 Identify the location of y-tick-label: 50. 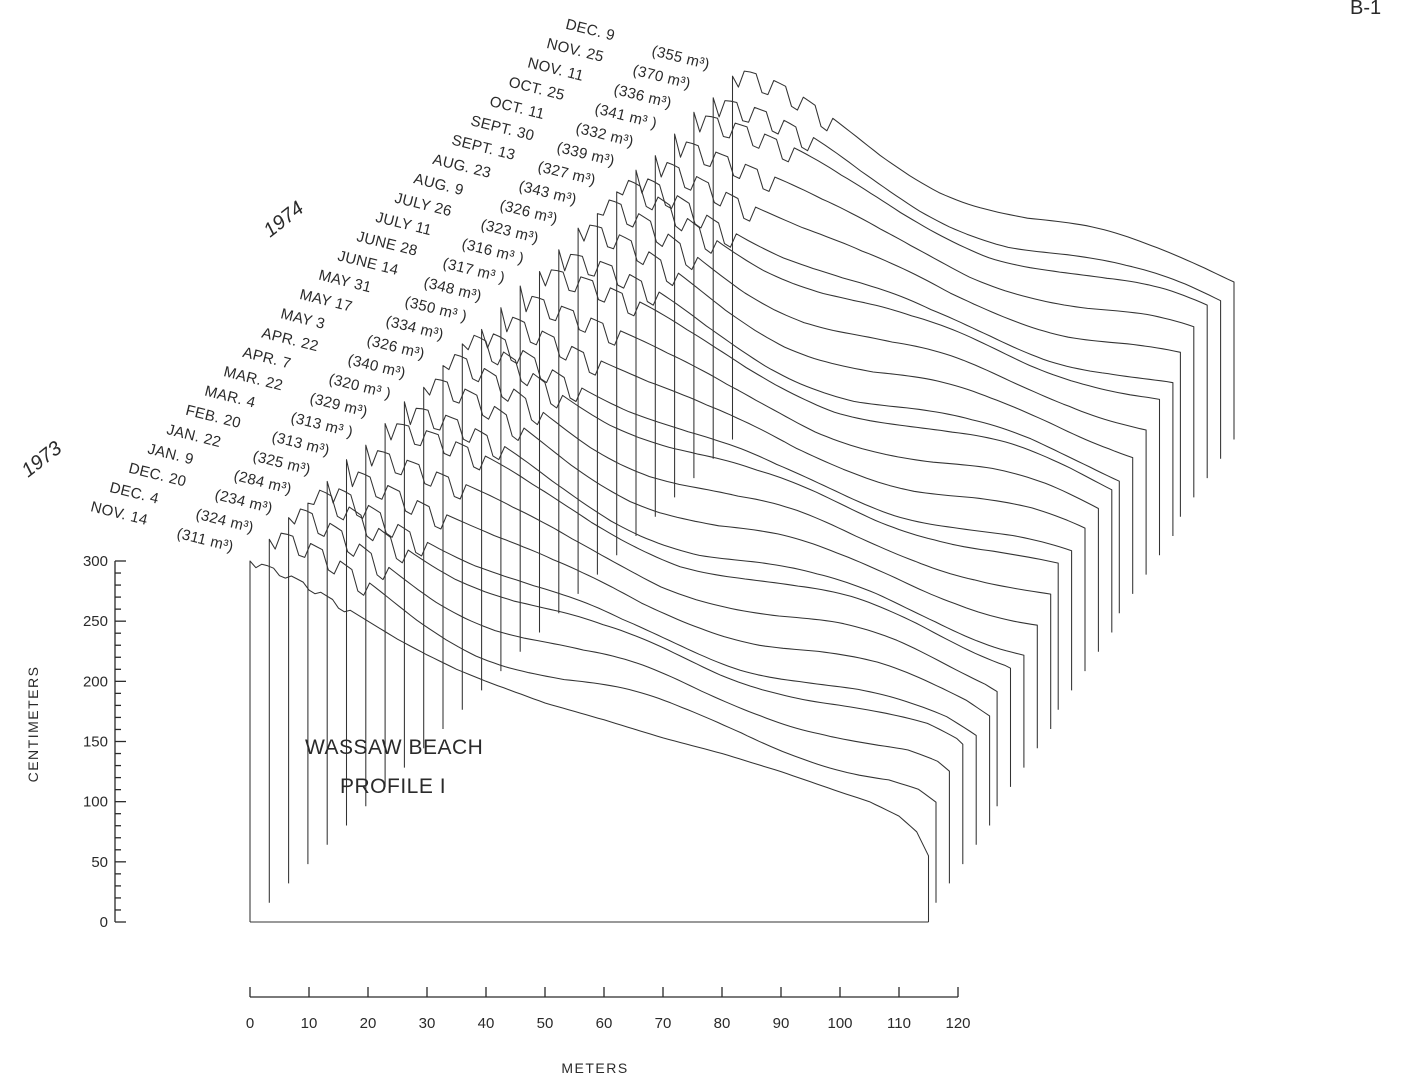
(99, 862).